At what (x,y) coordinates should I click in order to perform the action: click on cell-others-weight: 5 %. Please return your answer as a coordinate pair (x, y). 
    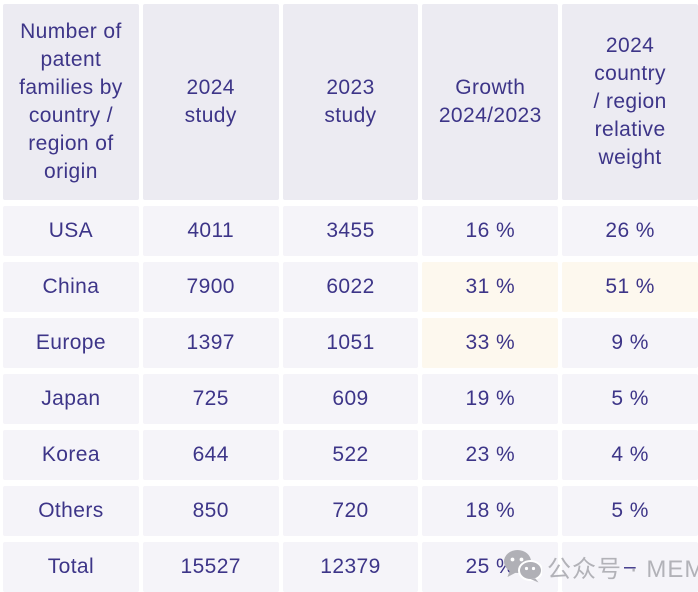
    Looking at the image, I should click on (630, 511).